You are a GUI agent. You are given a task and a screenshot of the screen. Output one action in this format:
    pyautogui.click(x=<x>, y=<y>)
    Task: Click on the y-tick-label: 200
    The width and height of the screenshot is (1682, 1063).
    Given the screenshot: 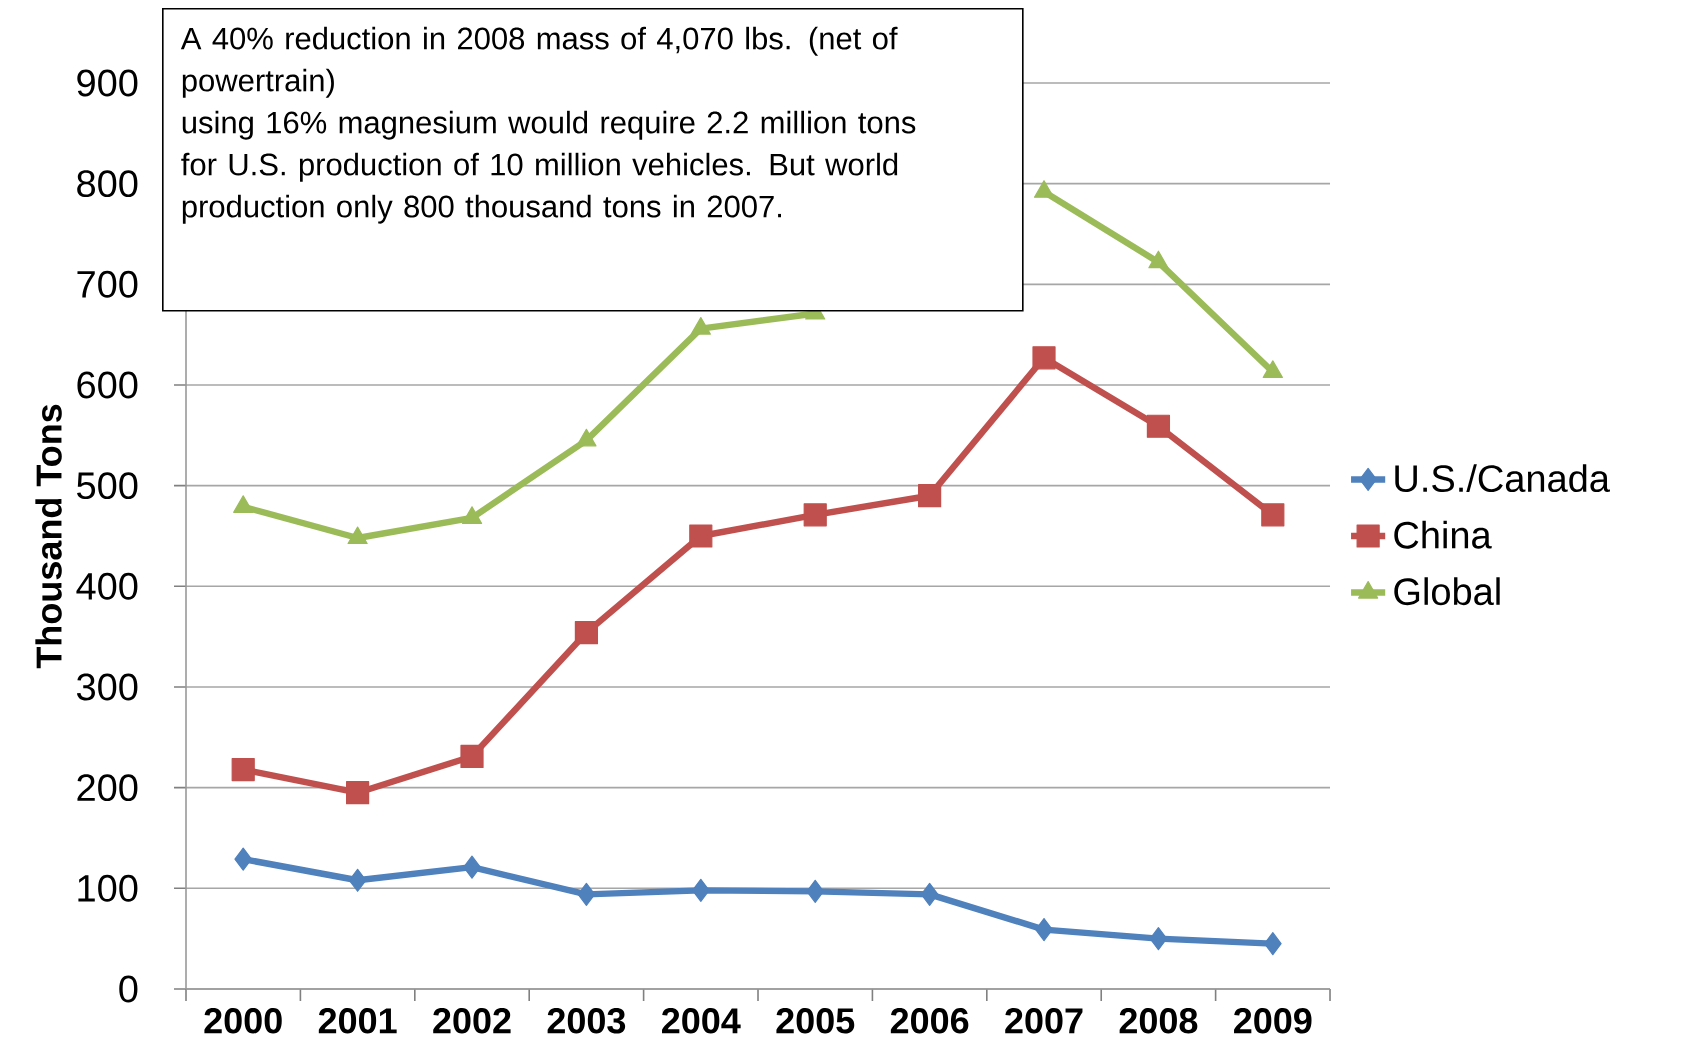 What is the action you would take?
    pyautogui.click(x=107, y=788)
    